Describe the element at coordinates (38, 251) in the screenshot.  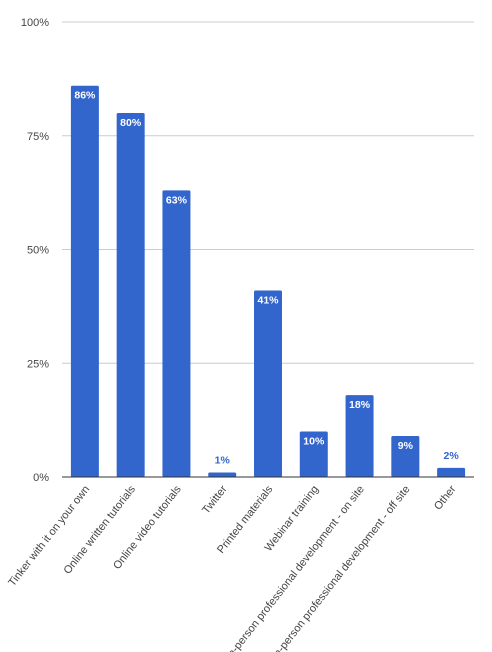
I see `y-tick-label: 50%` at that location.